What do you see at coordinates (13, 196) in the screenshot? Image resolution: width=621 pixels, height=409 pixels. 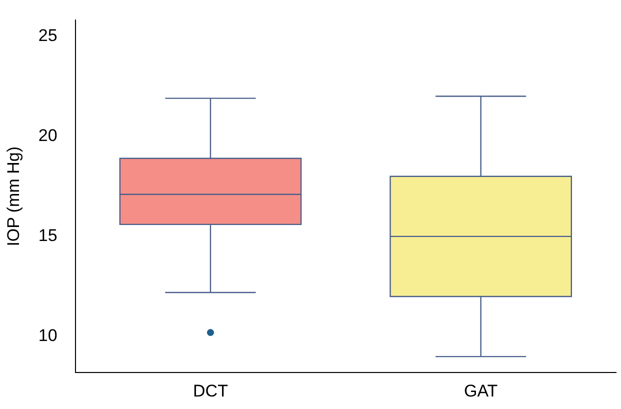 I see `y-axis-title: IOP (mm Hg)` at bounding box center [13, 196].